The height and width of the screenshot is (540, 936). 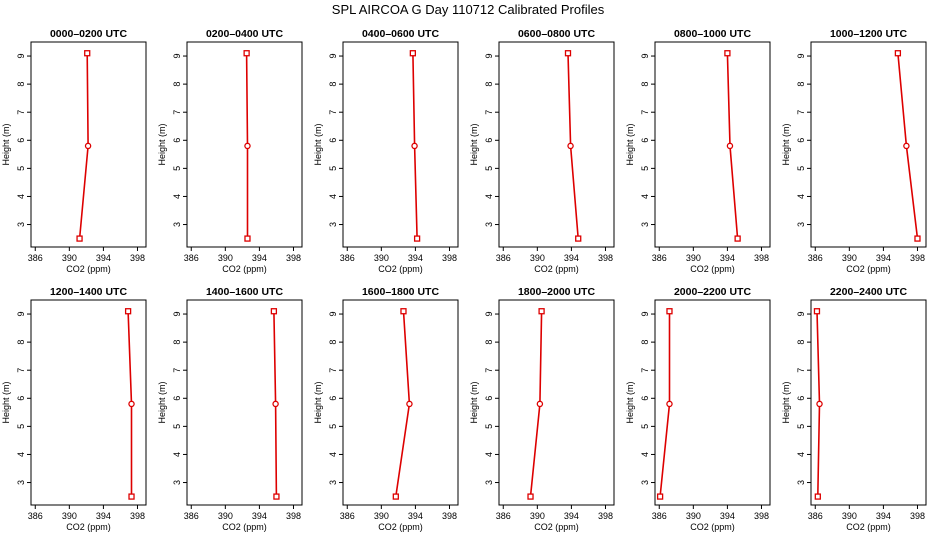 I want to click on panel-title: 0200–0400 UTC, so click(x=244, y=34).